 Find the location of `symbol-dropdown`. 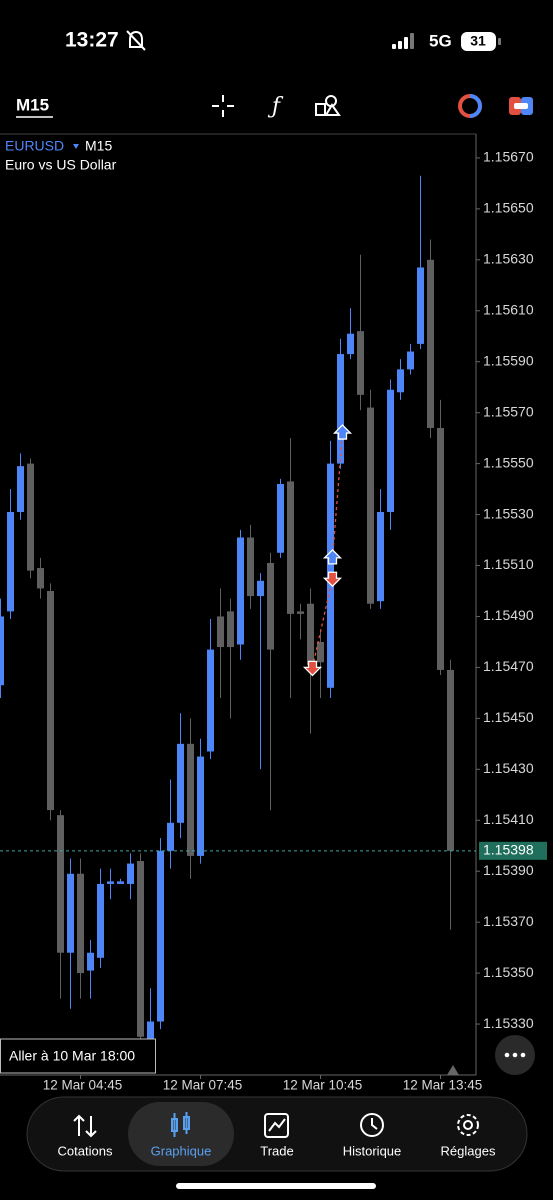

symbol-dropdown is located at coordinates (76, 146).